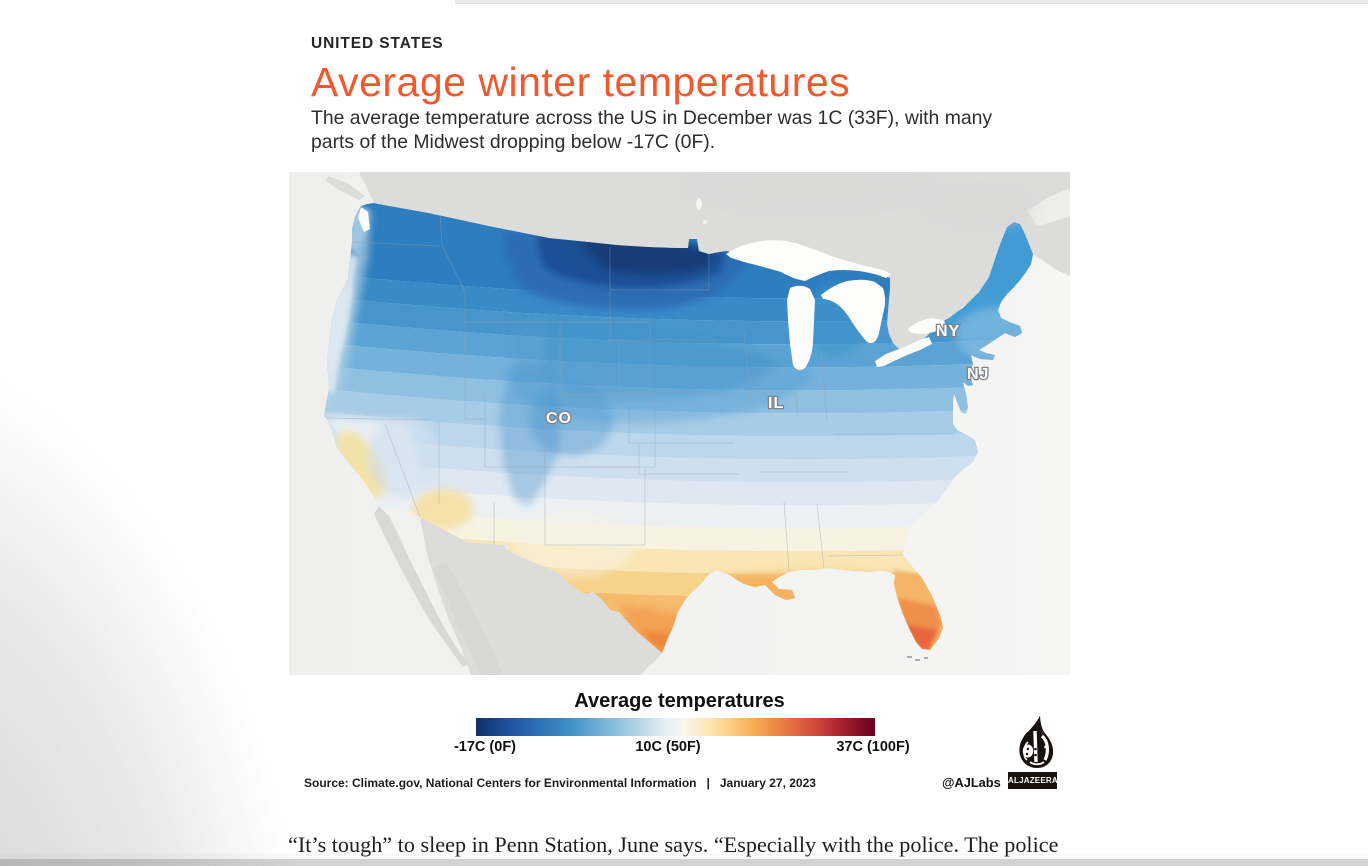 Image resolution: width=1368 pixels, height=866 pixels. What do you see at coordinates (948, 331) in the screenshot?
I see `svg-text: NY` at bounding box center [948, 331].